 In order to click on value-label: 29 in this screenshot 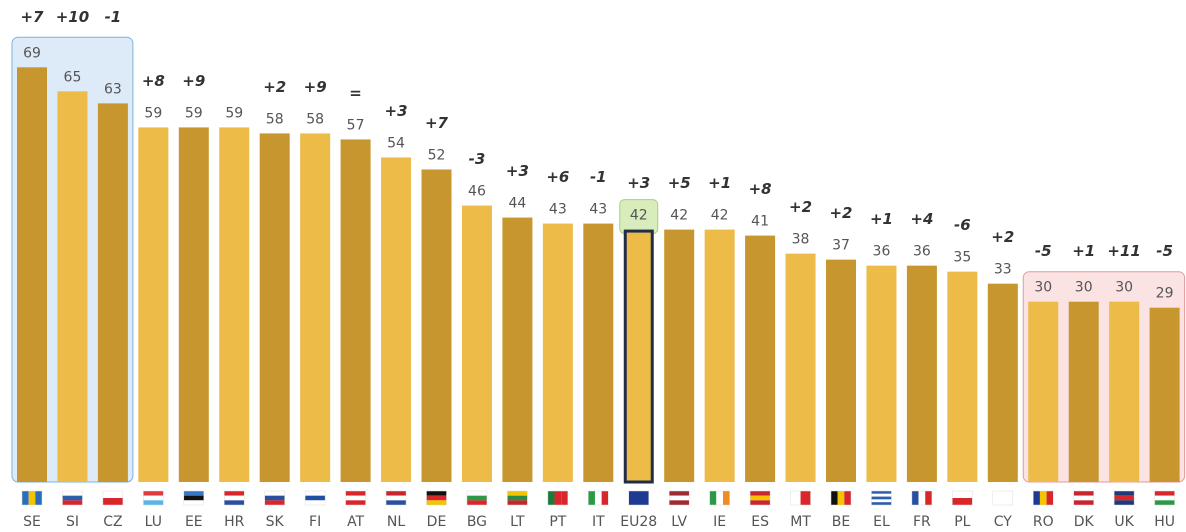, I will do `click(1165, 294)`.